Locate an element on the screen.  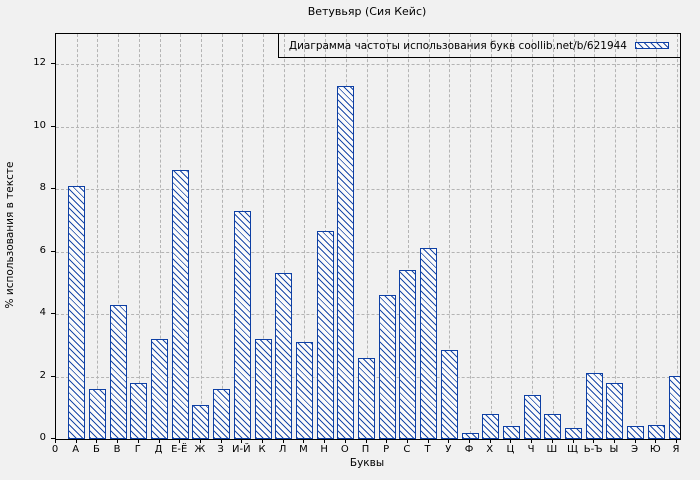
y-tick-label: 8 is located at coordinates (42, 187).